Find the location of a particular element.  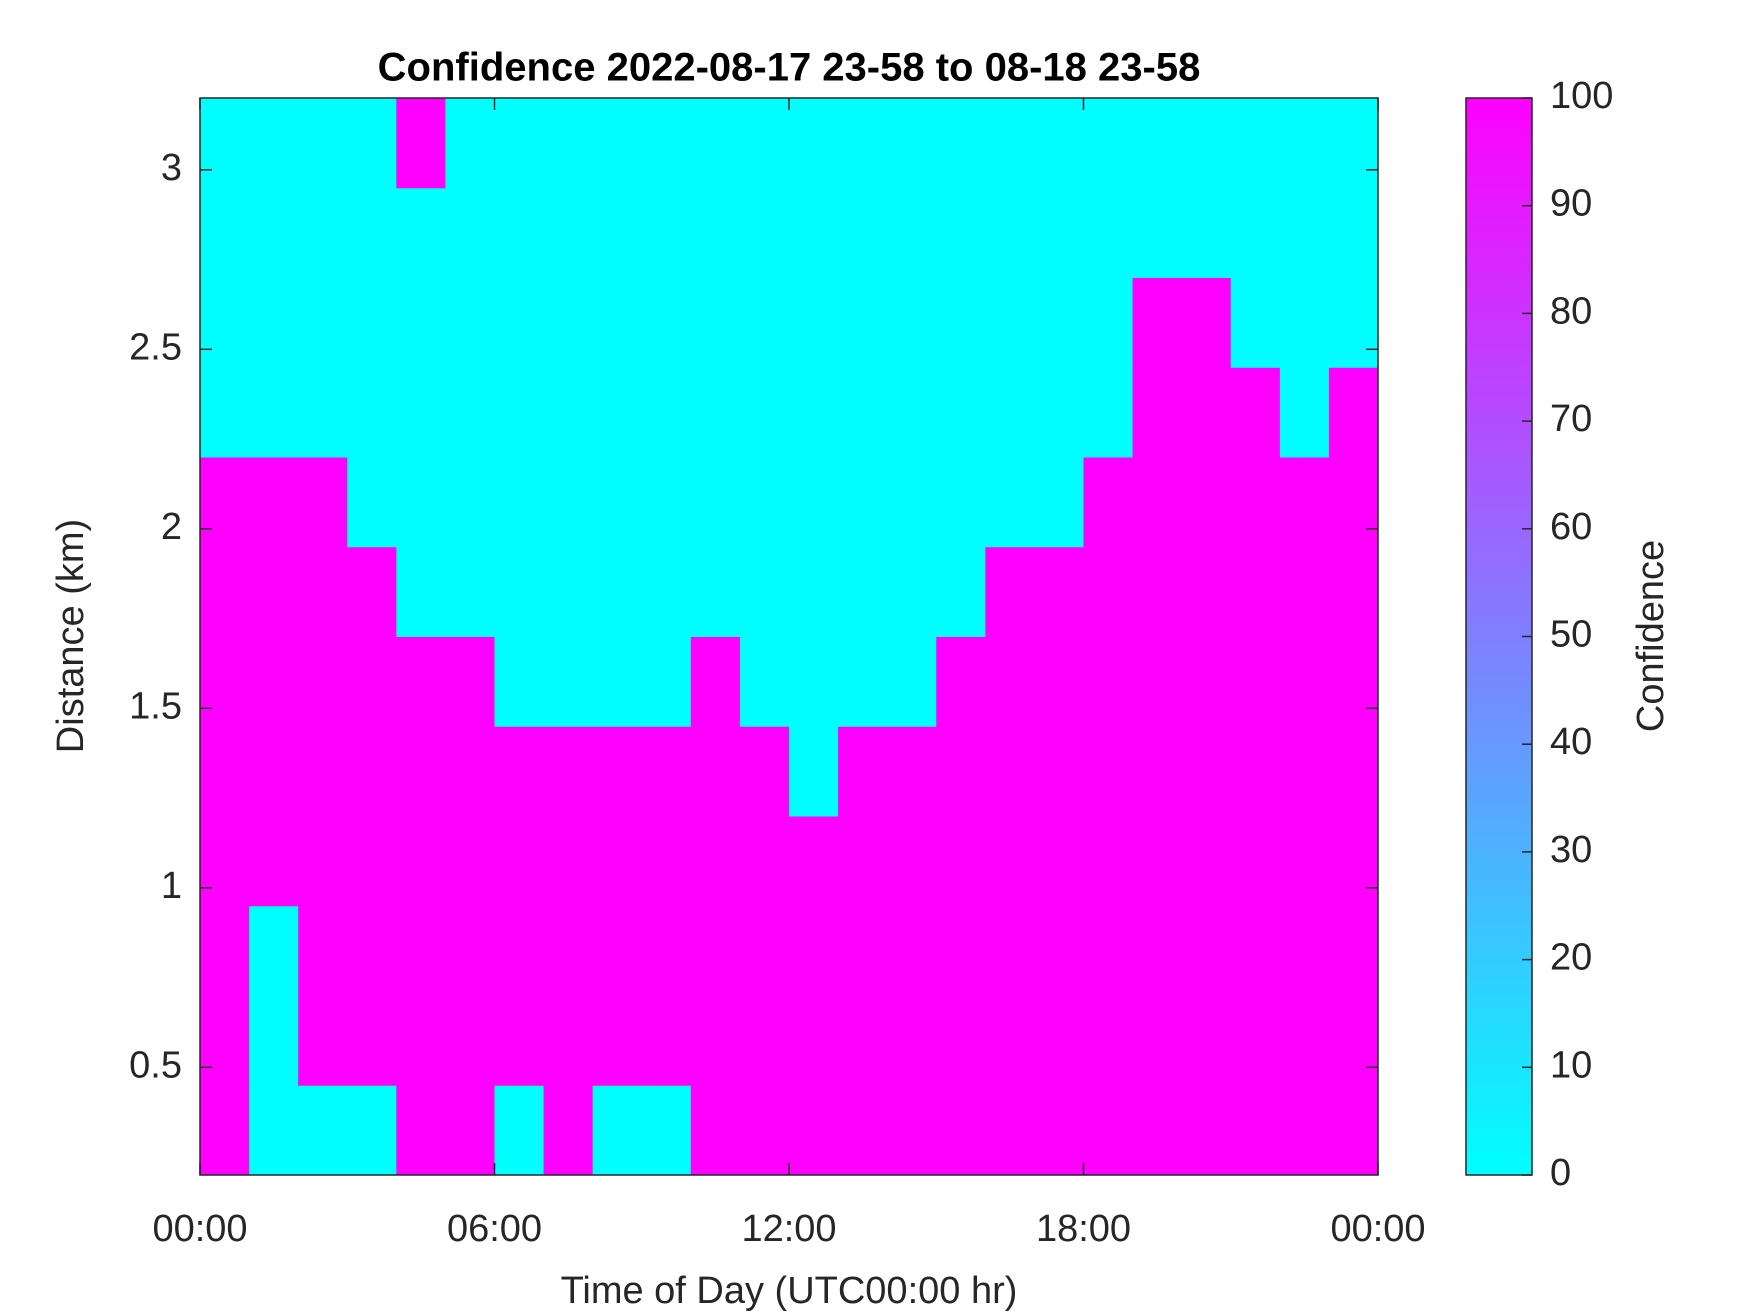

y-tick-label: 3 is located at coordinates (171, 168).